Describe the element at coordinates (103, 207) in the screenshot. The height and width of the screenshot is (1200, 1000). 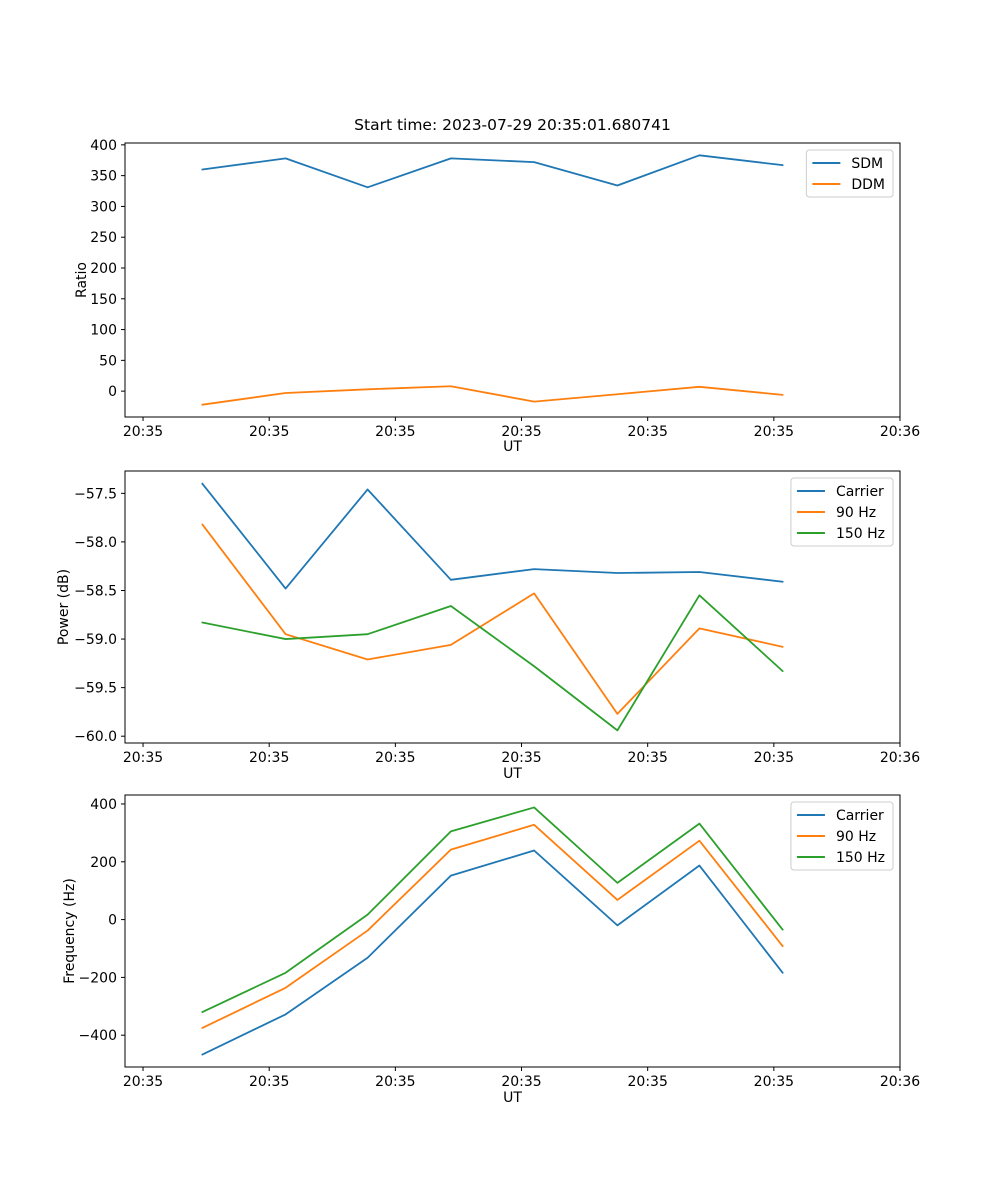
I see `y-tick-label: 300` at that location.